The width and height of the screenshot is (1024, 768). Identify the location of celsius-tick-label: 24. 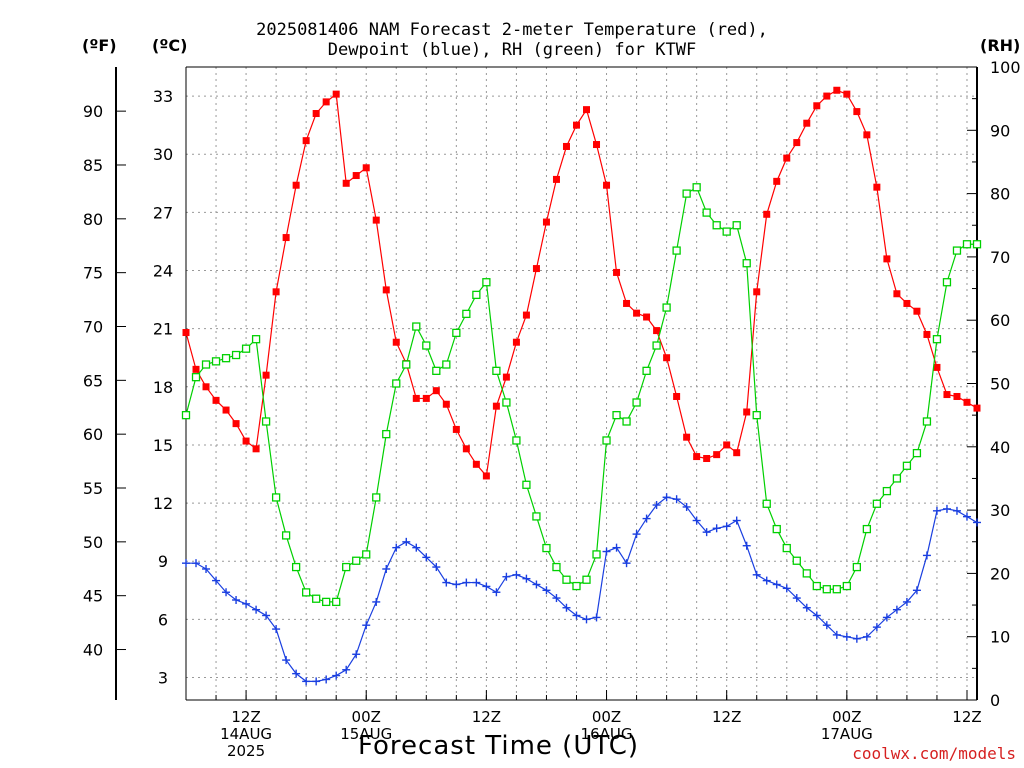
(163, 271).